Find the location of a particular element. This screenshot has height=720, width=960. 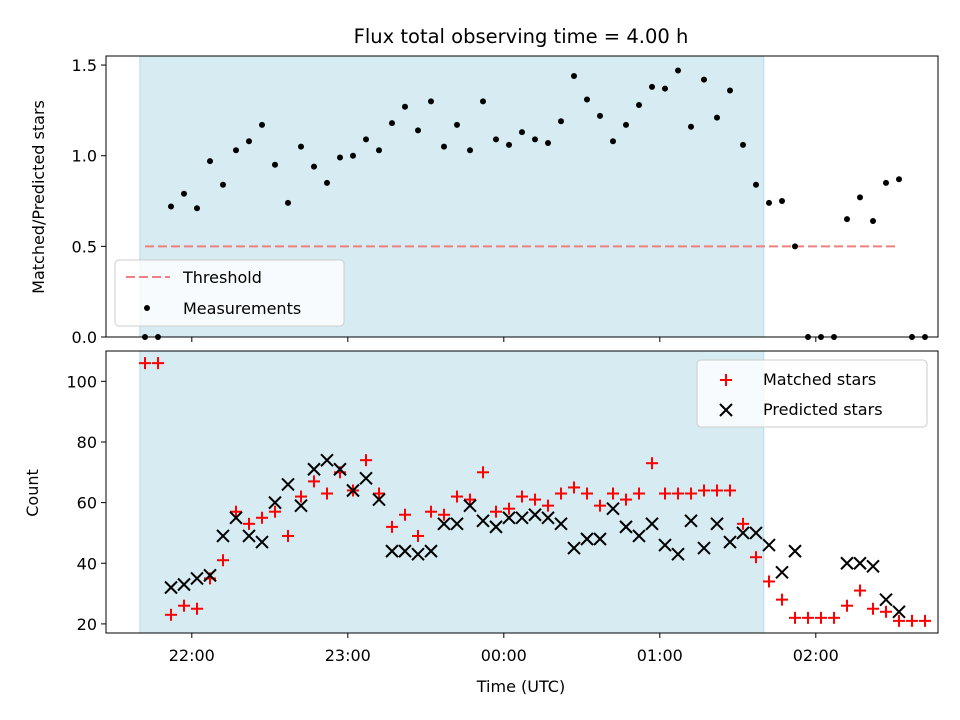

matched-legend-marker is located at coordinates (726, 380).